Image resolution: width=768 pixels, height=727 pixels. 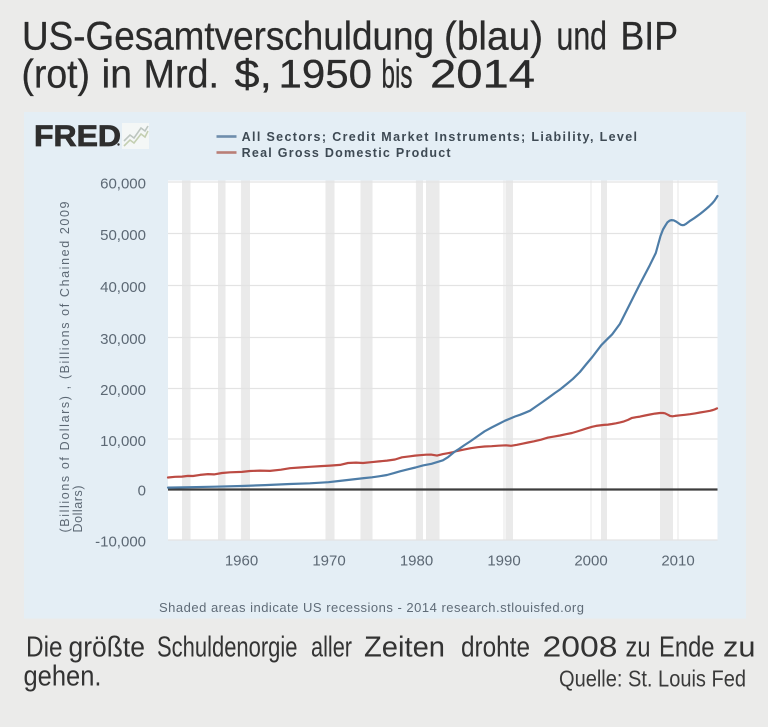 What do you see at coordinates (580, 648) in the screenshot?
I see `svg-text: 2008` at bounding box center [580, 648].